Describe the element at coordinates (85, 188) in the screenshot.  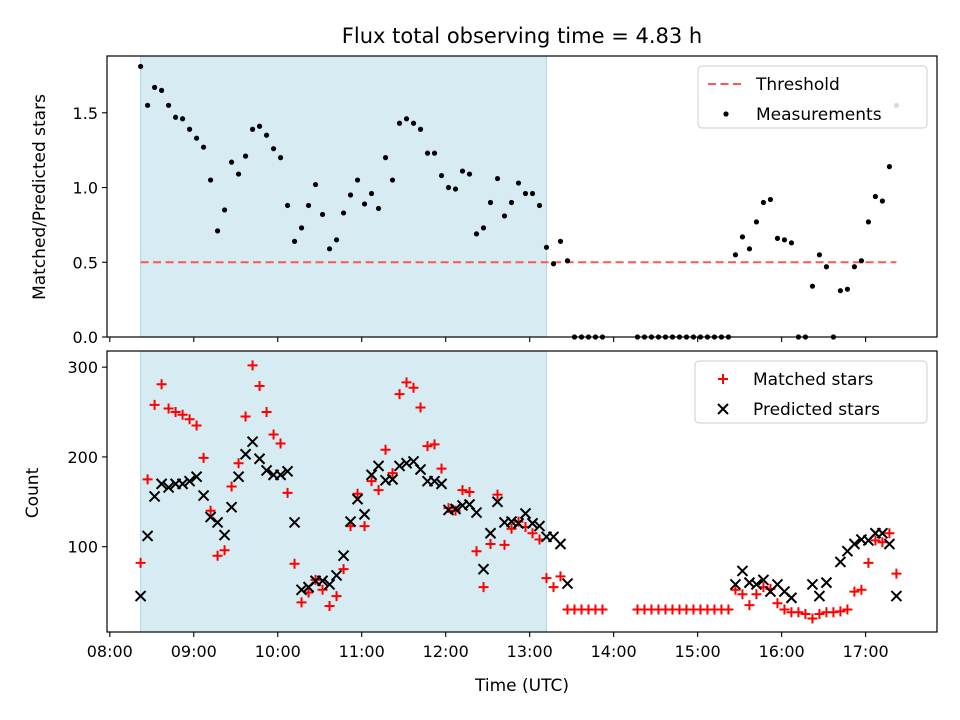
I see `top-y-tick-label: 1.0` at that location.